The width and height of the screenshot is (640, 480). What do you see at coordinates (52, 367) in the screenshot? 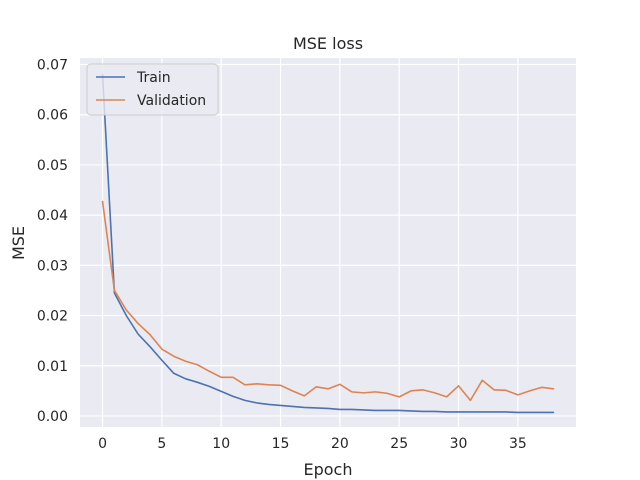
I see `y-tick-label: 0.01` at bounding box center [52, 367].